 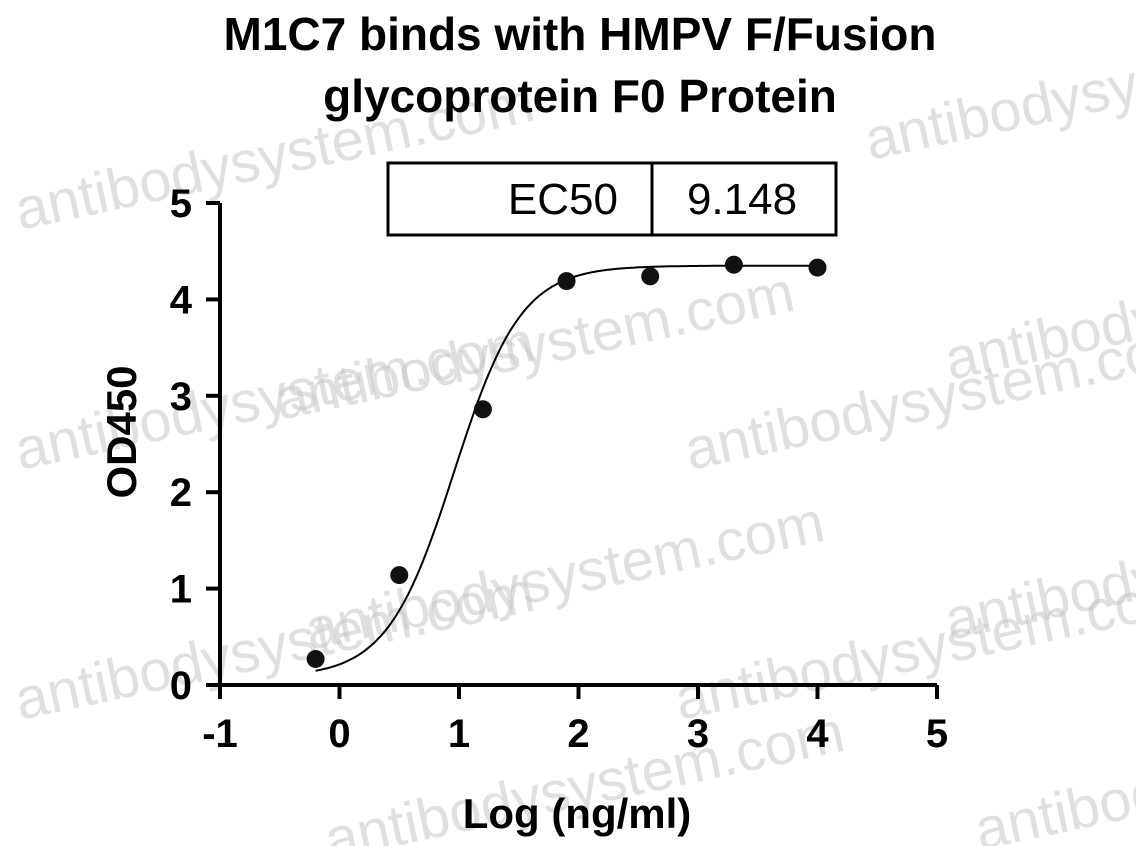 I want to click on ec50-table: EC50 9.148, so click(x=612, y=199).